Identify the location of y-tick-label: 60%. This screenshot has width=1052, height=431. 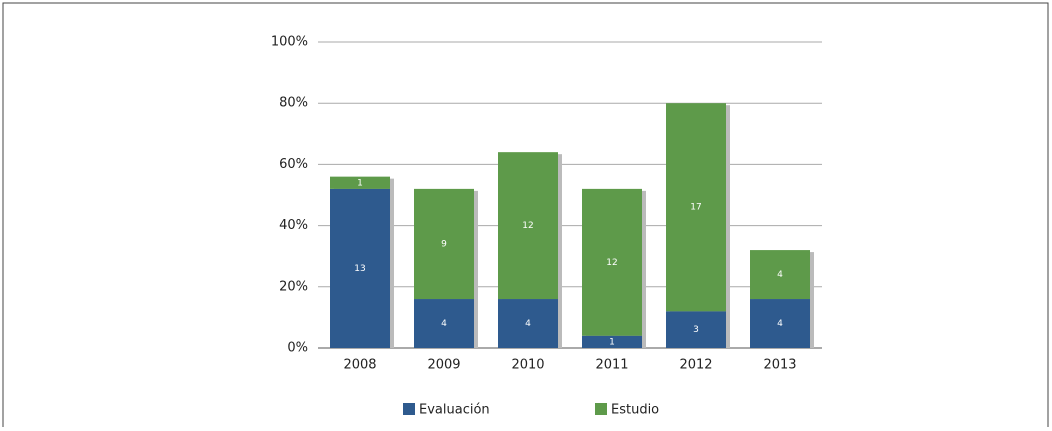
(293, 164).